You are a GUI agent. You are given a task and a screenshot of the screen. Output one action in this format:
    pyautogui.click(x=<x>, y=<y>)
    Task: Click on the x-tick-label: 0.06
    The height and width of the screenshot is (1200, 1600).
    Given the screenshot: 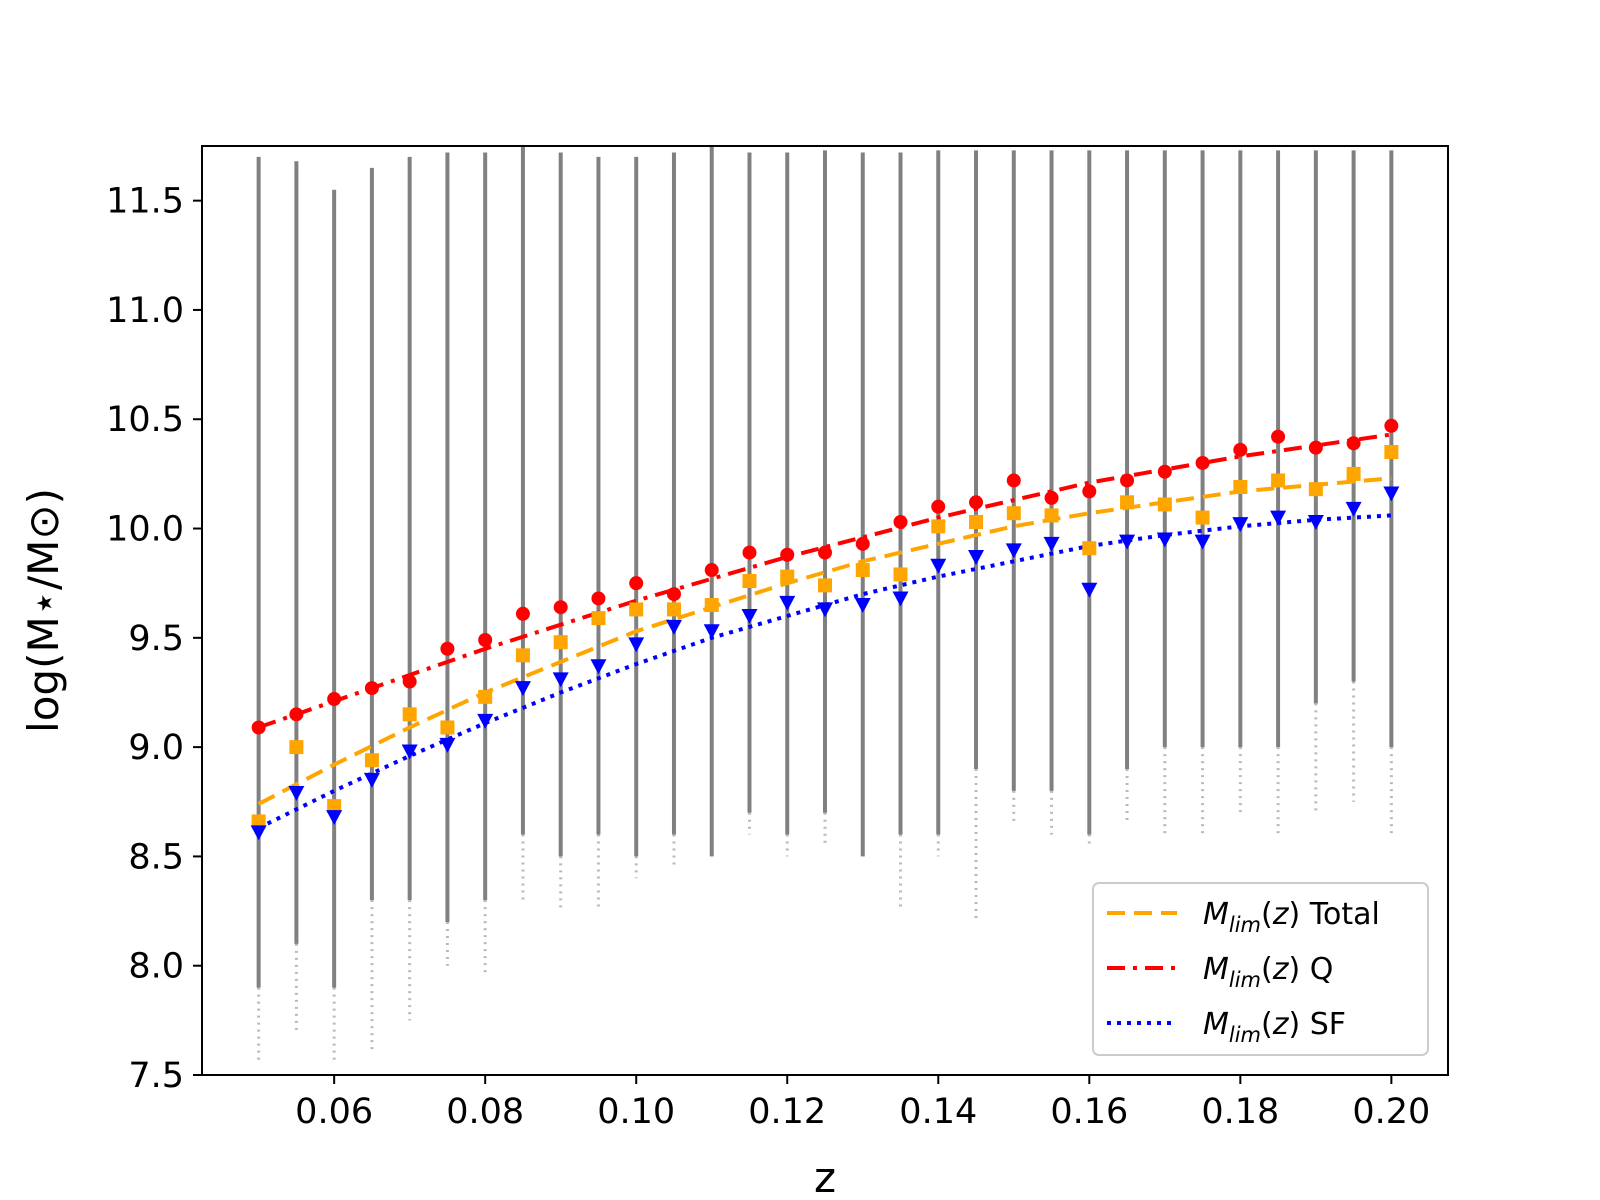 What is the action you would take?
    pyautogui.click(x=334, y=1112)
    